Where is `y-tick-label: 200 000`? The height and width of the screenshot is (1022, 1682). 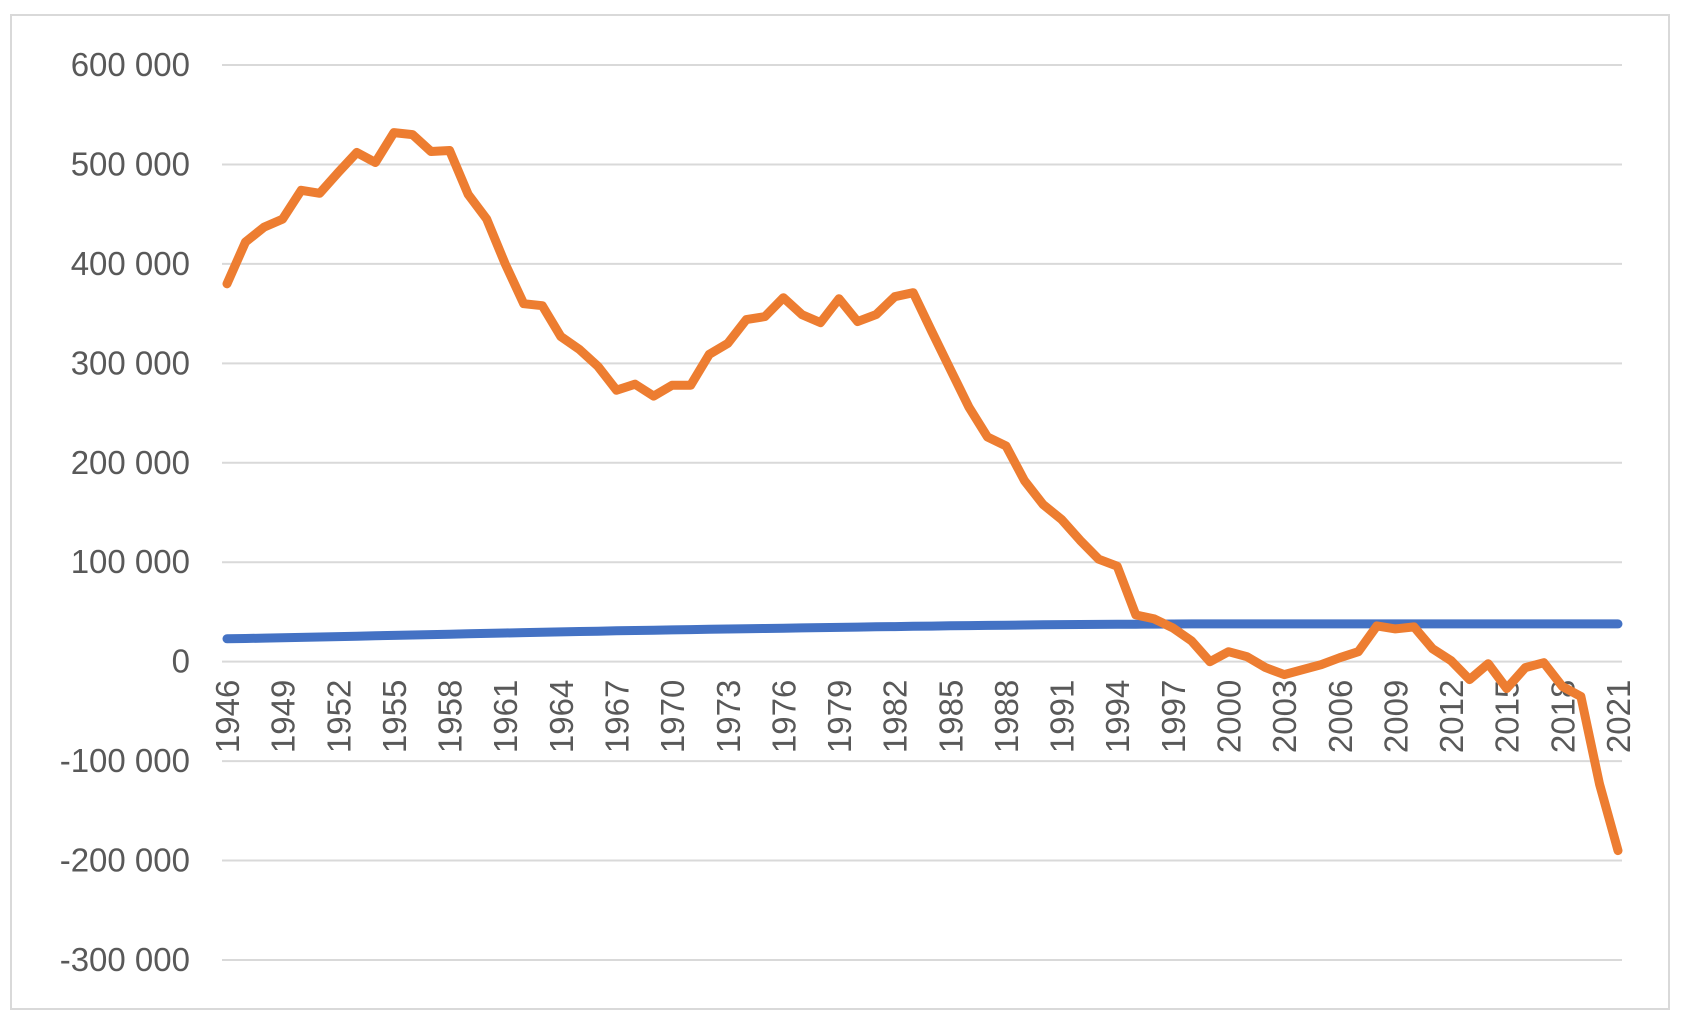 y-tick-label: 200 000 is located at coordinates (130, 462).